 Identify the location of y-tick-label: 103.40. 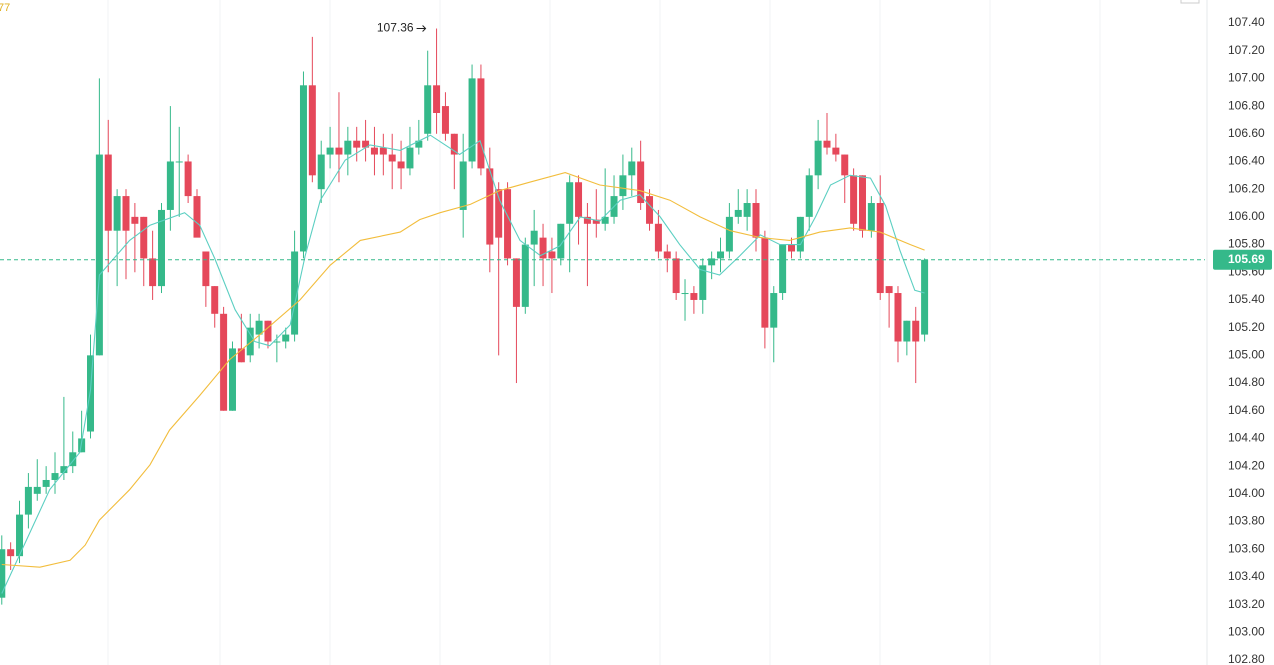
(1246, 576).